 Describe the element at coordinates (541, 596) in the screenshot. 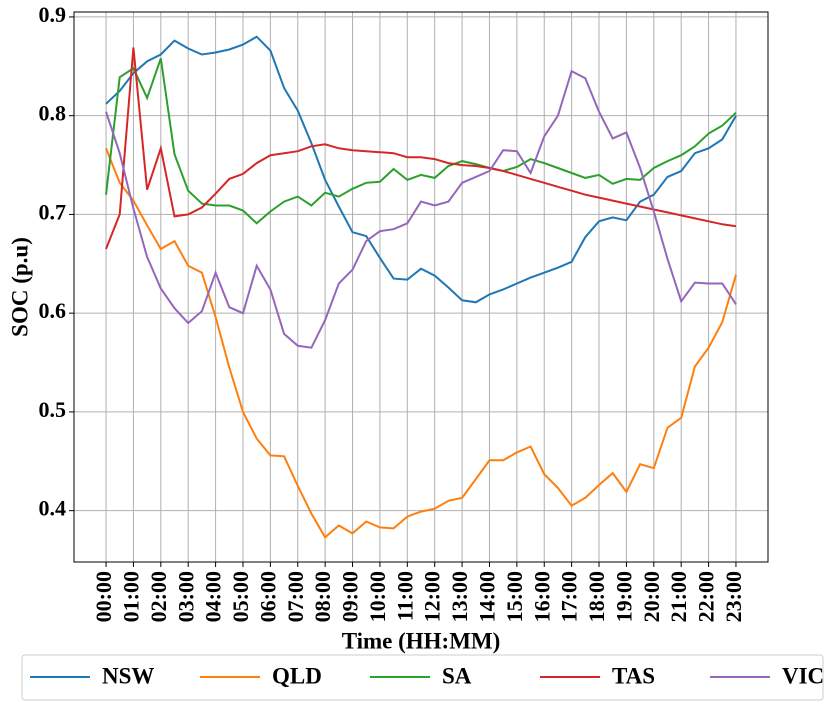

I see `x-tick-label: 16:00` at that location.